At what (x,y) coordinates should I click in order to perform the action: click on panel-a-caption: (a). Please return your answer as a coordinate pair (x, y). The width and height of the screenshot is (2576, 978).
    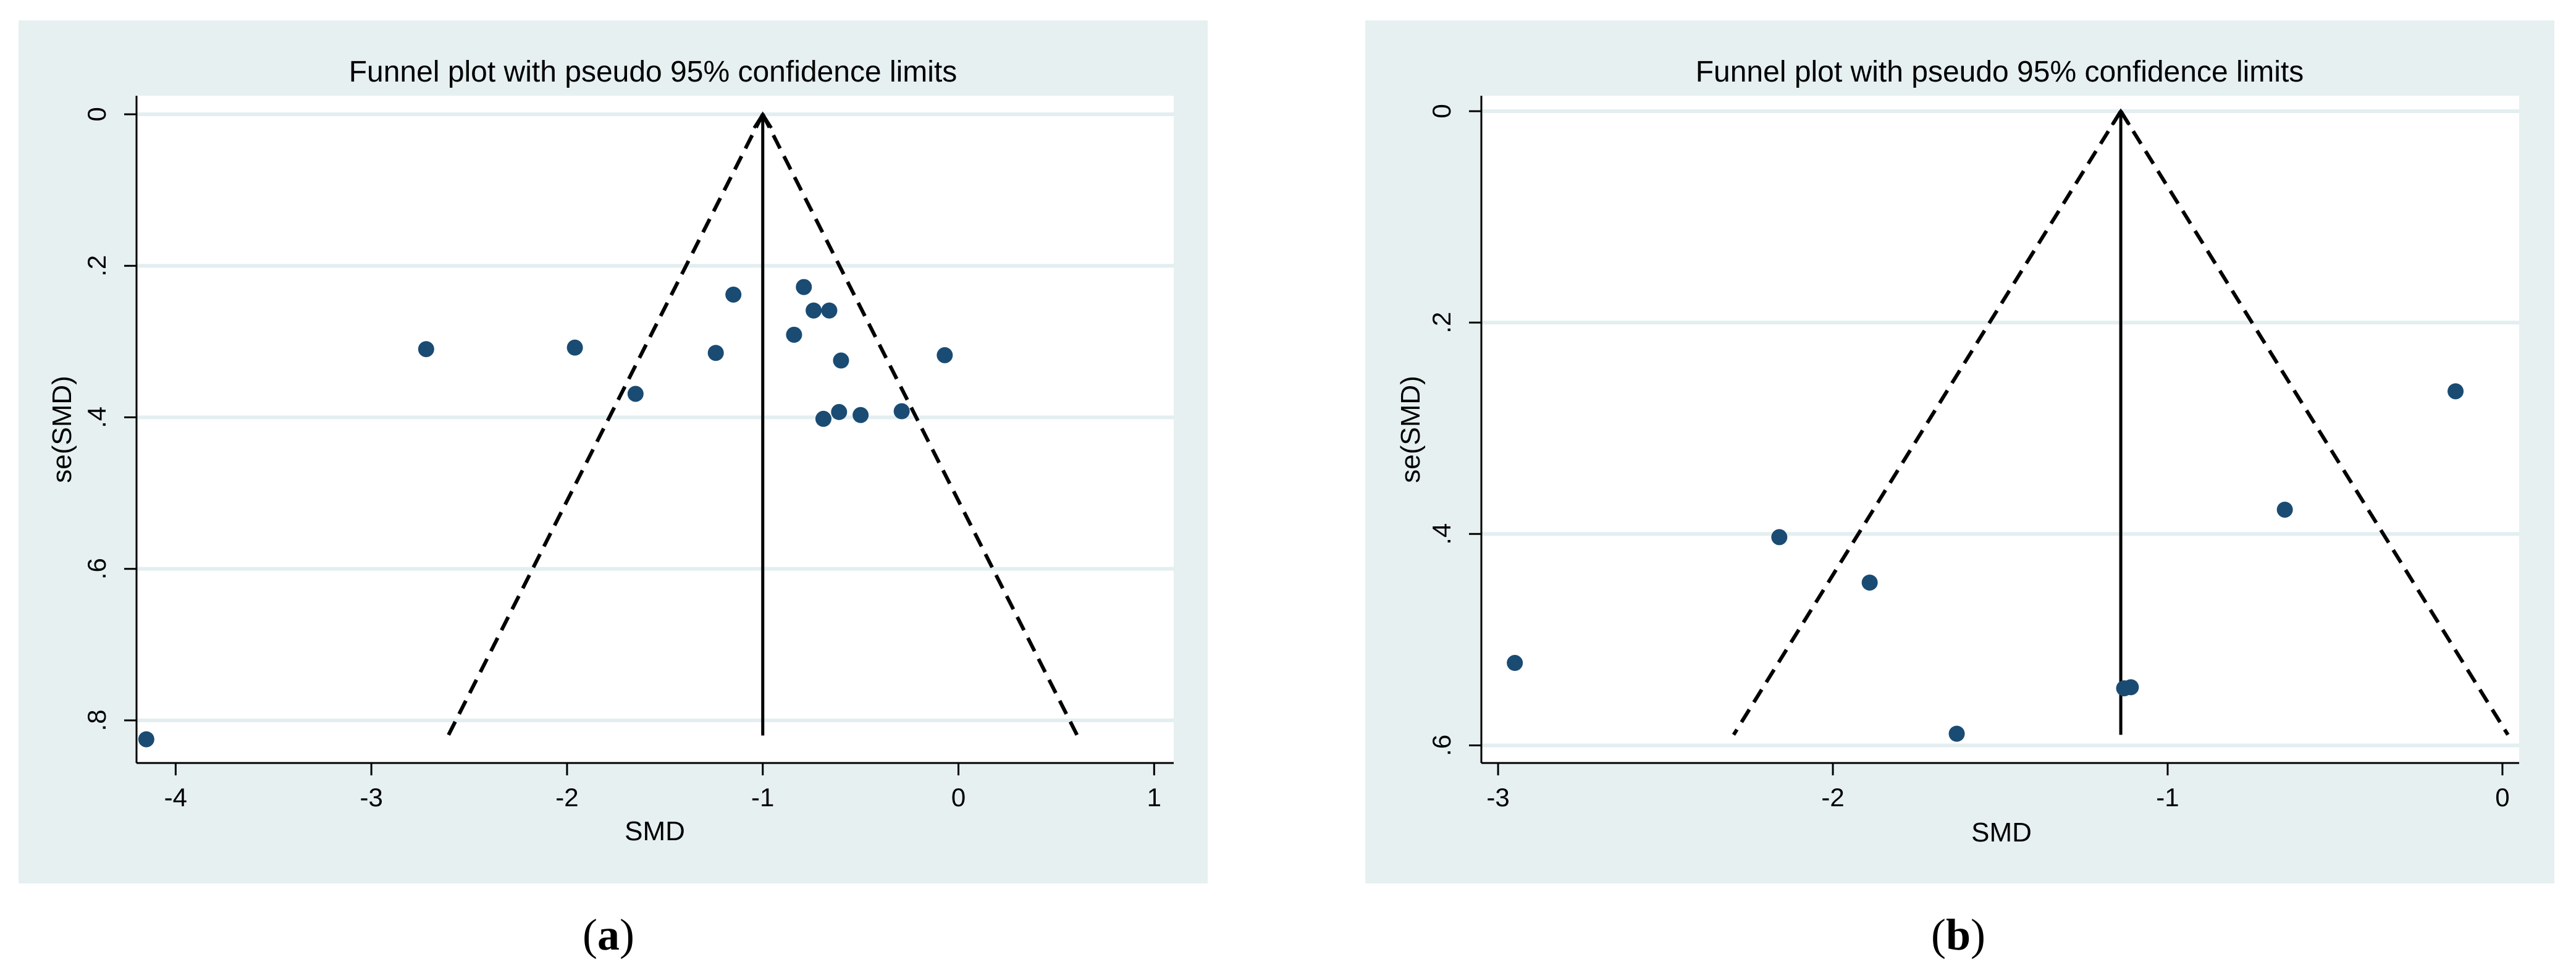
    Looking at the image, I should click on (608, 934).